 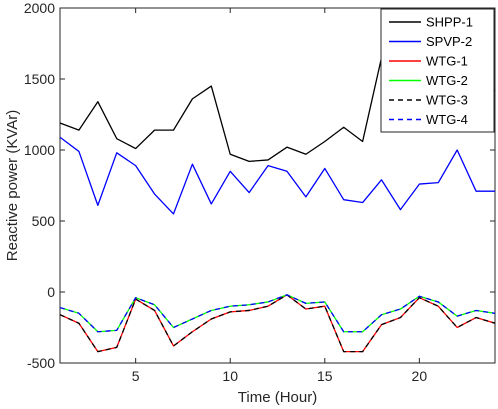 I want to click on y-tick-label: 2000, so click(x=39, y=8).